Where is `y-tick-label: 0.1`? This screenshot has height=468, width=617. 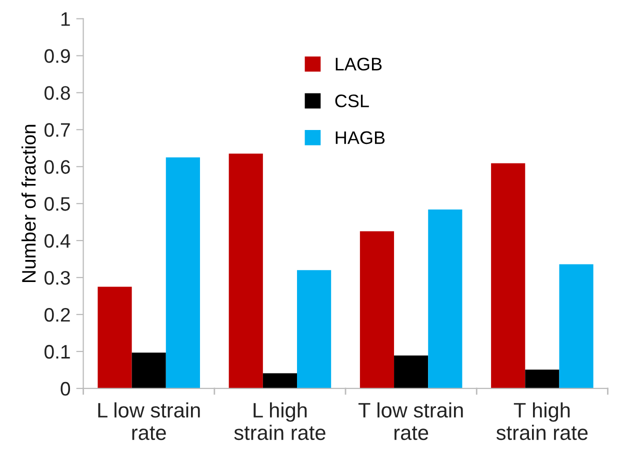
y-tick-label: 0.1 is located at coordinates (57, 351).